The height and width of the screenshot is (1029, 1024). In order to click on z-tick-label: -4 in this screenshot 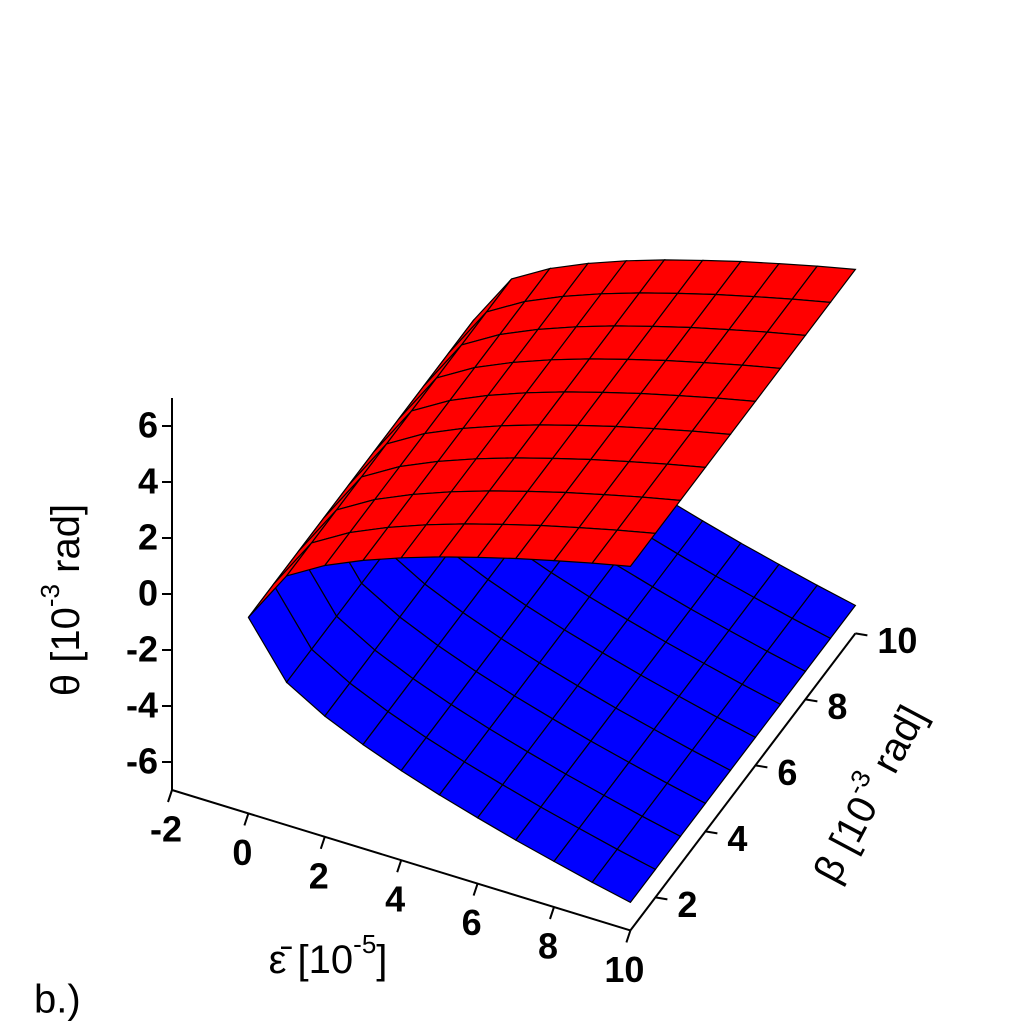, I will do `click(142, 705)`.